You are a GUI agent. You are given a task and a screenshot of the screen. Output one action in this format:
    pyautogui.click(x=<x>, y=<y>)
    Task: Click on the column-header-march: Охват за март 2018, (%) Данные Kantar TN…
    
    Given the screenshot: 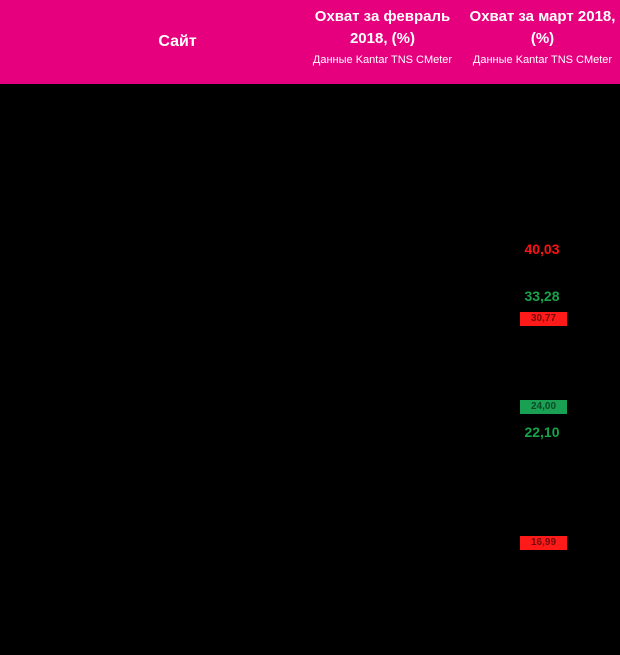 What is the action you would take?
    pyautogui.click(x=542, y=42)
    